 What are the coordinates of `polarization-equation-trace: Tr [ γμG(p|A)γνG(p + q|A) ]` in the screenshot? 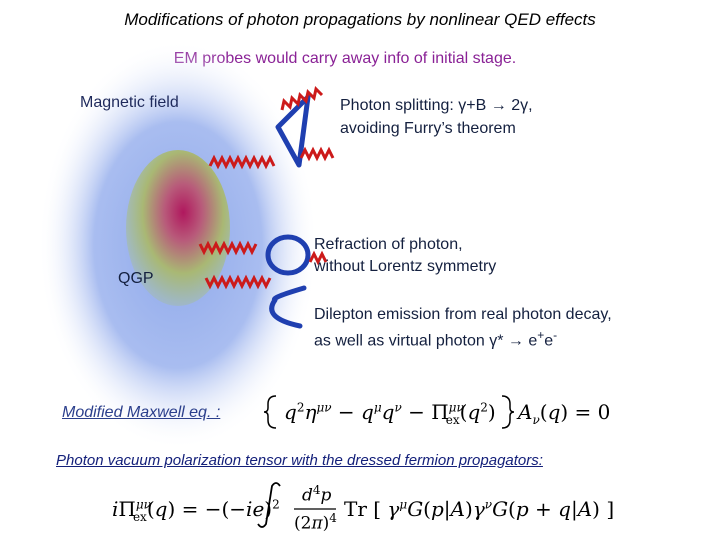 It's located at (479, 509).